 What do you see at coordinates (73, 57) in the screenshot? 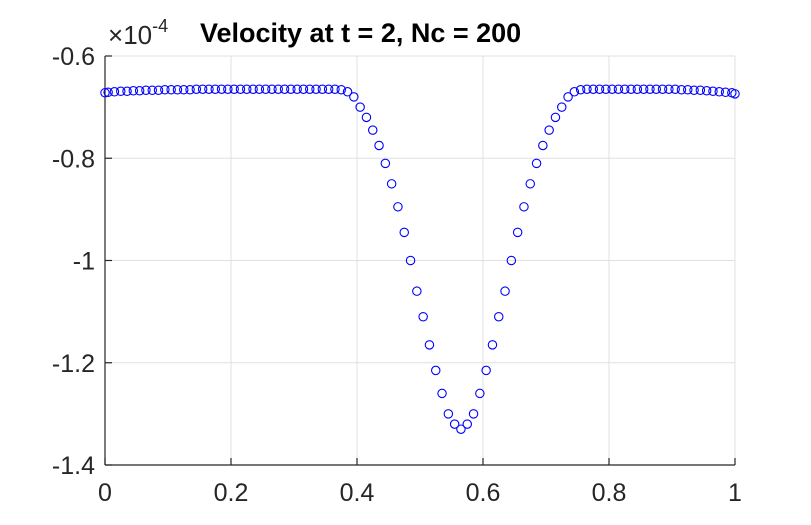
I see `y-tick-label-4: -0.6` at bounding box center [73, 57].